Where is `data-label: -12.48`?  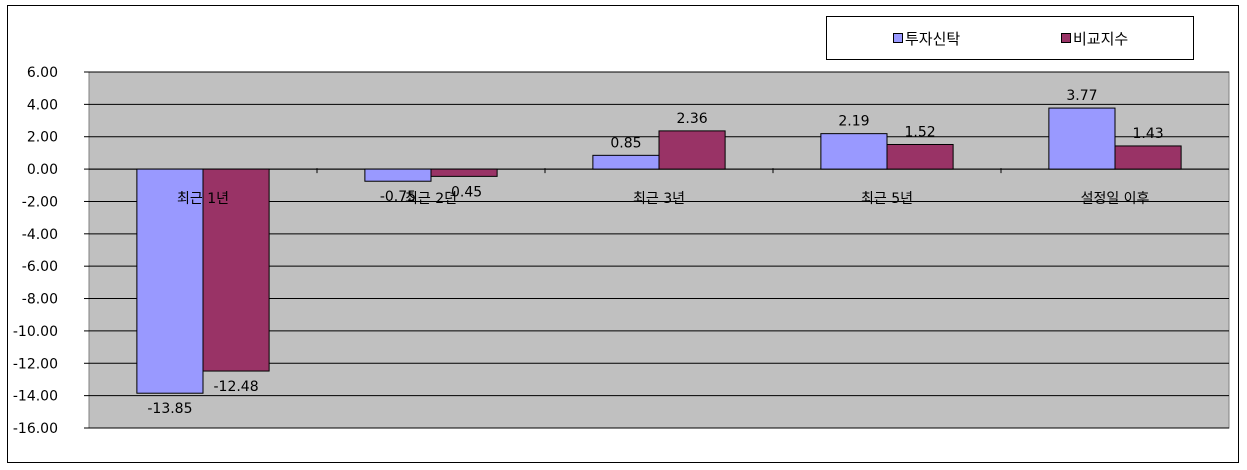 data-label: -12.48 is located at coordinates (235, 387).